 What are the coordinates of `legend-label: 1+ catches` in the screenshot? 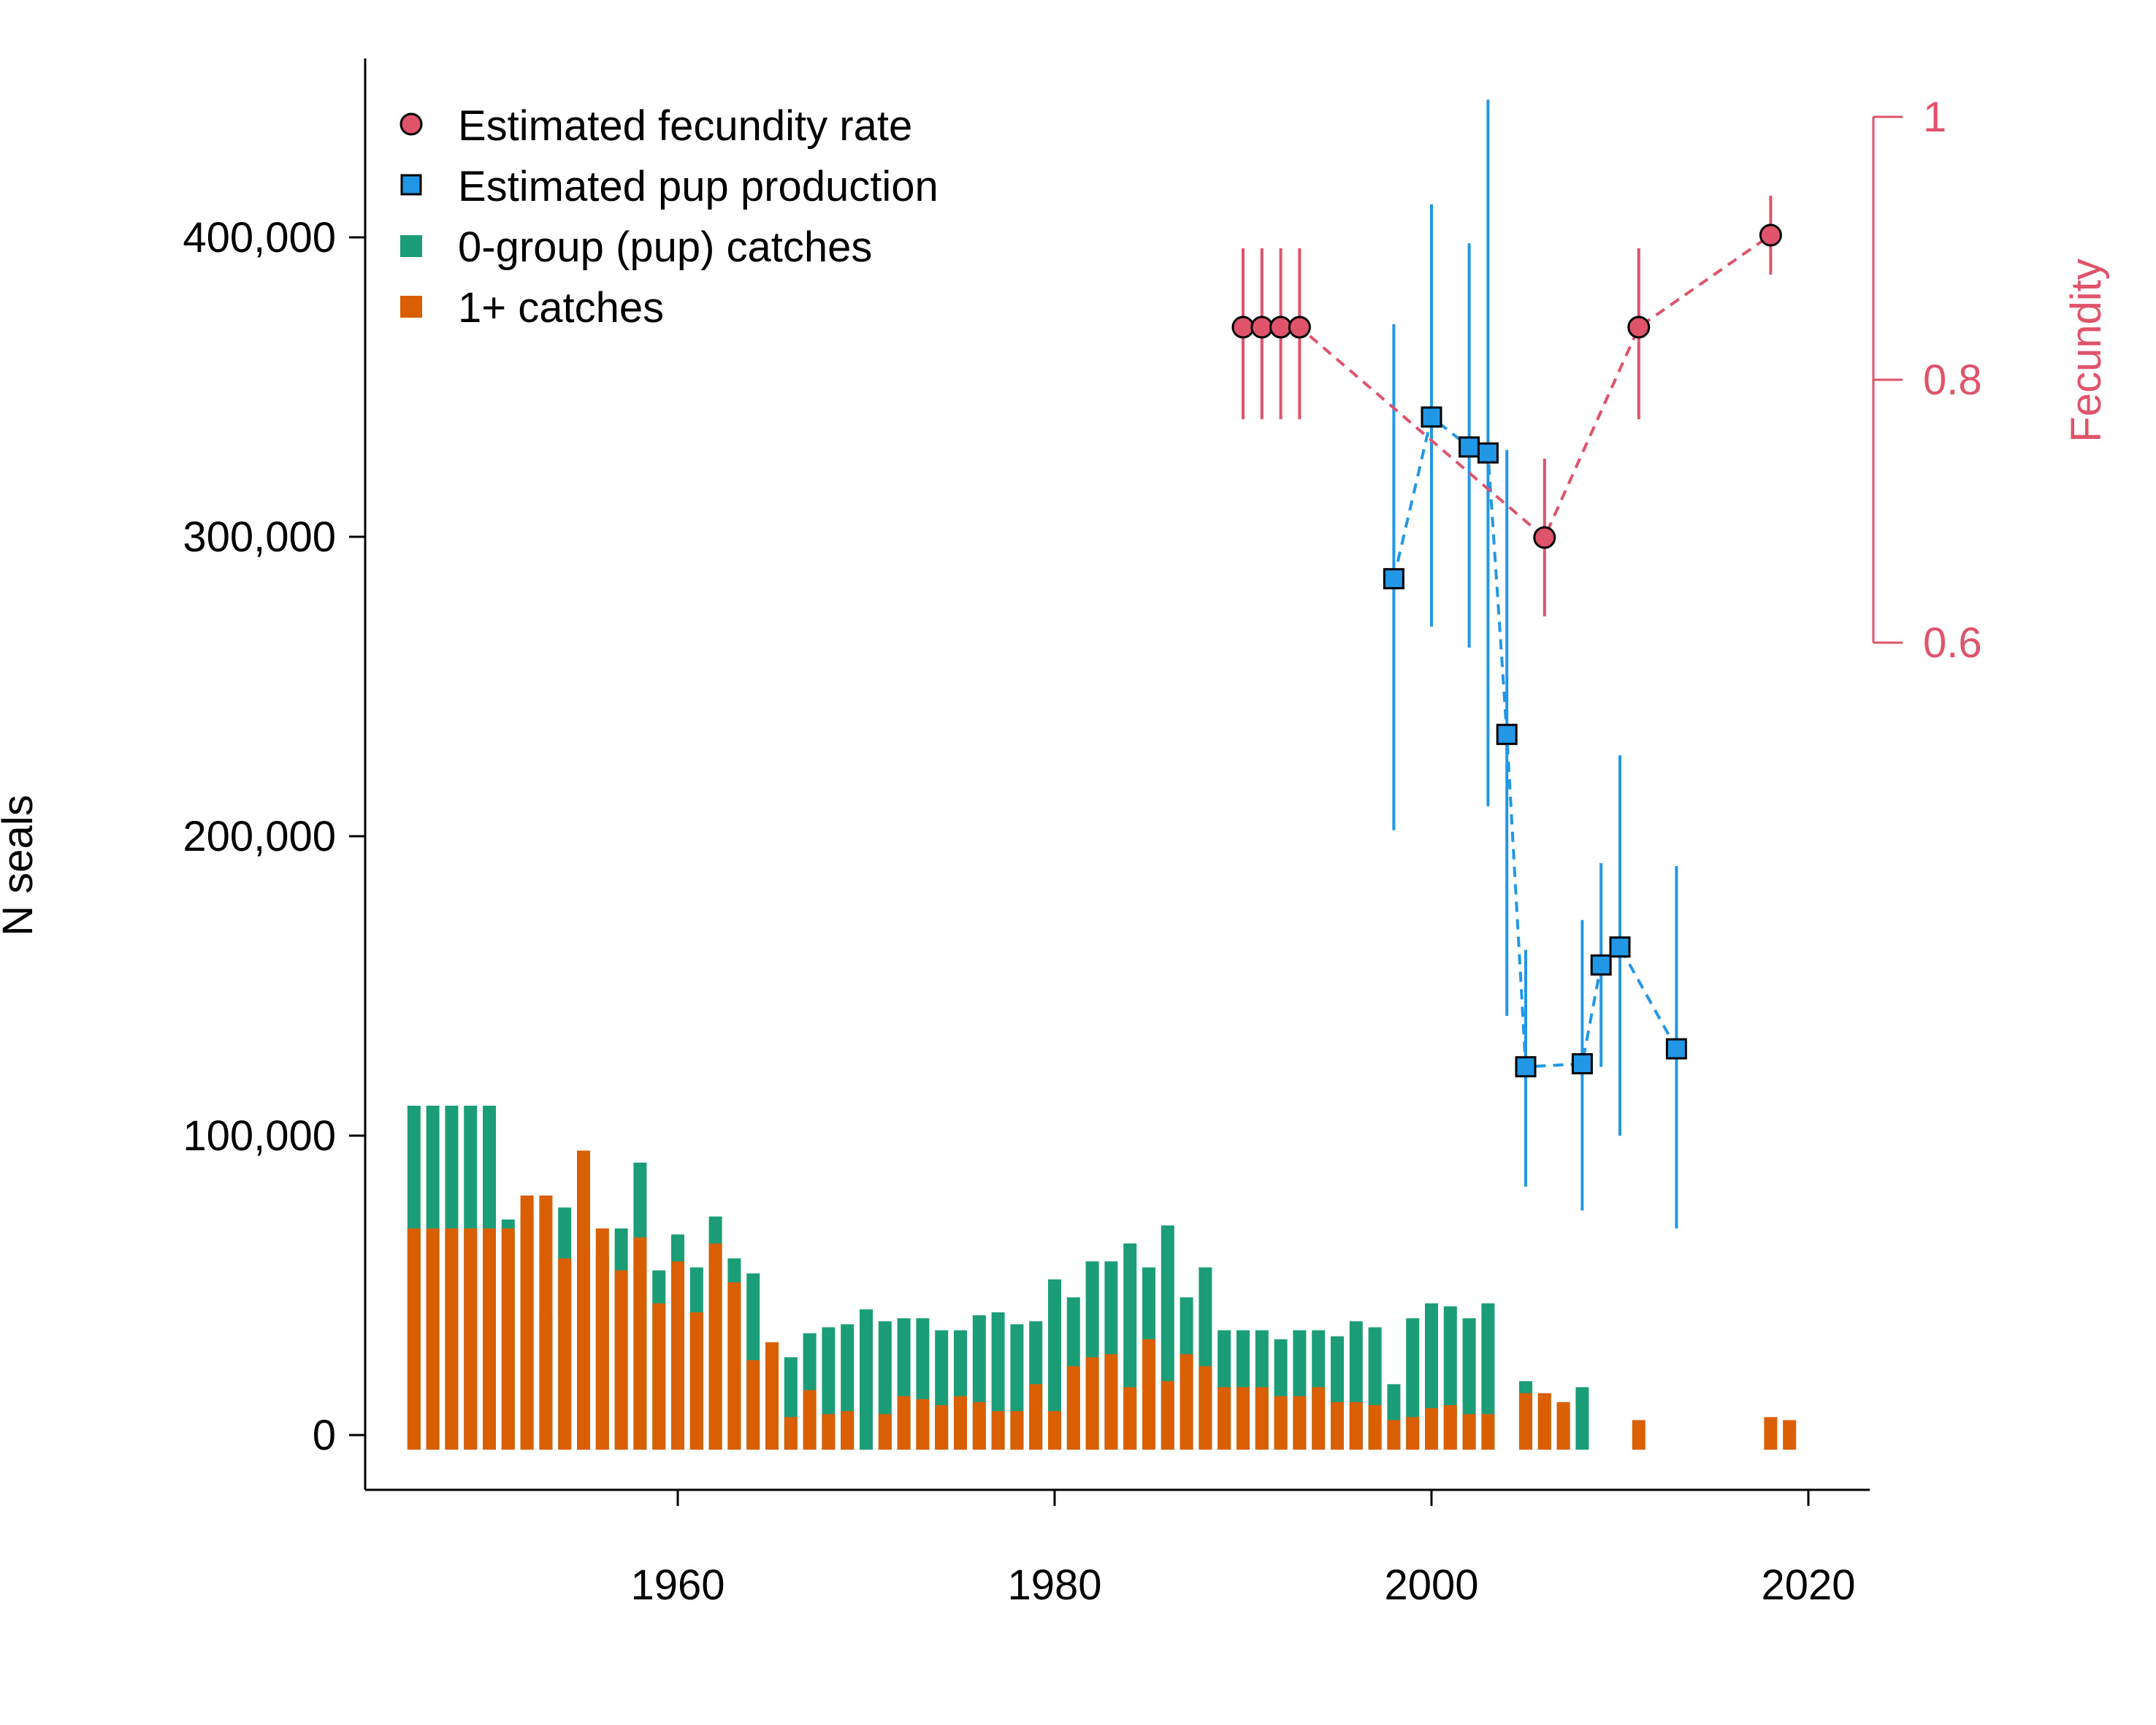 It's located at (561, 308).